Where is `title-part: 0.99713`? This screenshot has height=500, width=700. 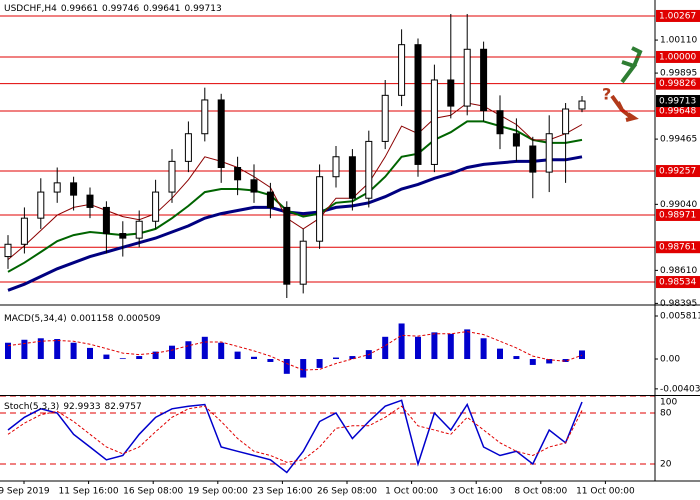
title-part: 0.99713 is located at coordinates (202, 9).